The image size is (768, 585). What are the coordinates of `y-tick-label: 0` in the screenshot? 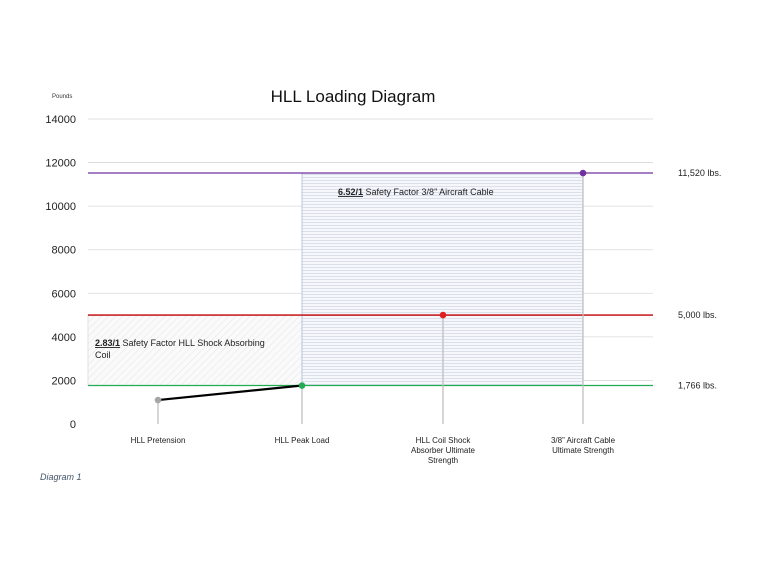 It's located at (73, 425).